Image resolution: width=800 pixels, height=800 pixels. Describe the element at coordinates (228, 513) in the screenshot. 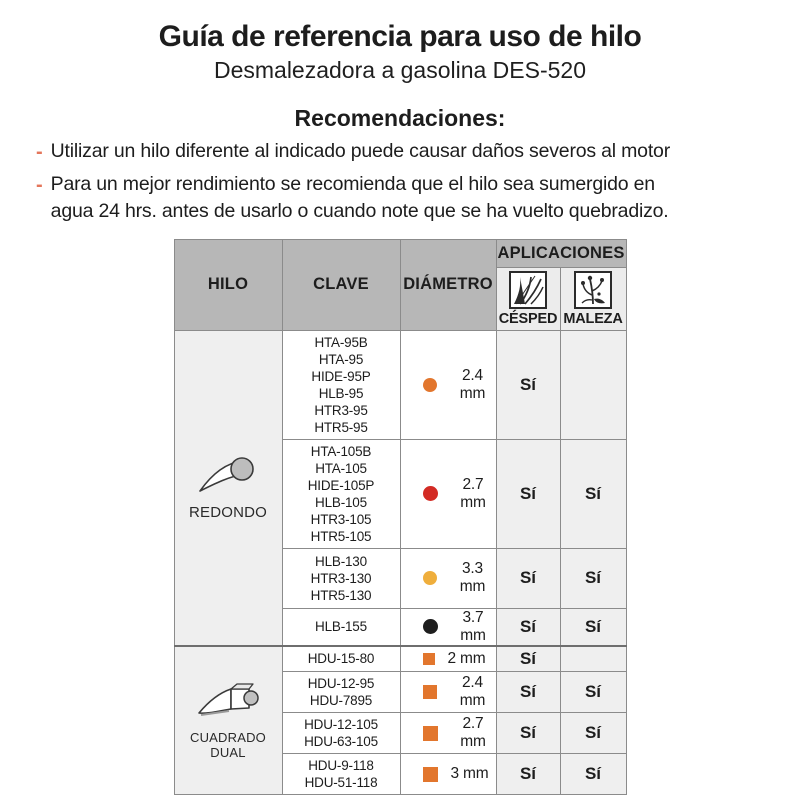

I see `hilo-type-label: REDONDO` at that location.